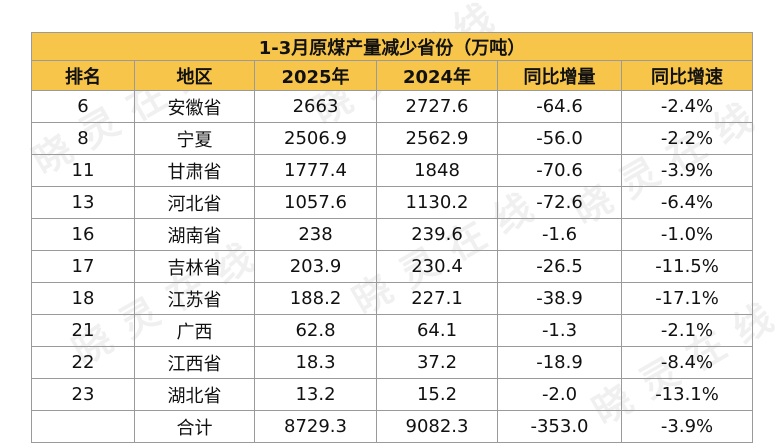 The image size is (784, 443). Describe the element at coordinates (437, 170) in the screenshot. I see `value-2024-cell: 1848` at that location.